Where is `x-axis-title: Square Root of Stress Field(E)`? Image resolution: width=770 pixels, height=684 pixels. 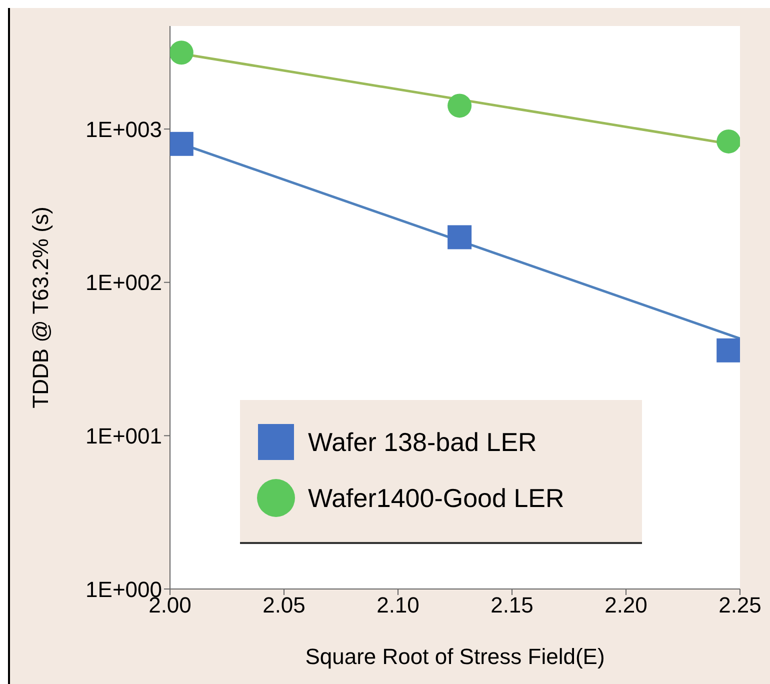 x-axis-title: Square Root of Stress Field(E) is located at coordinates (455, 656).